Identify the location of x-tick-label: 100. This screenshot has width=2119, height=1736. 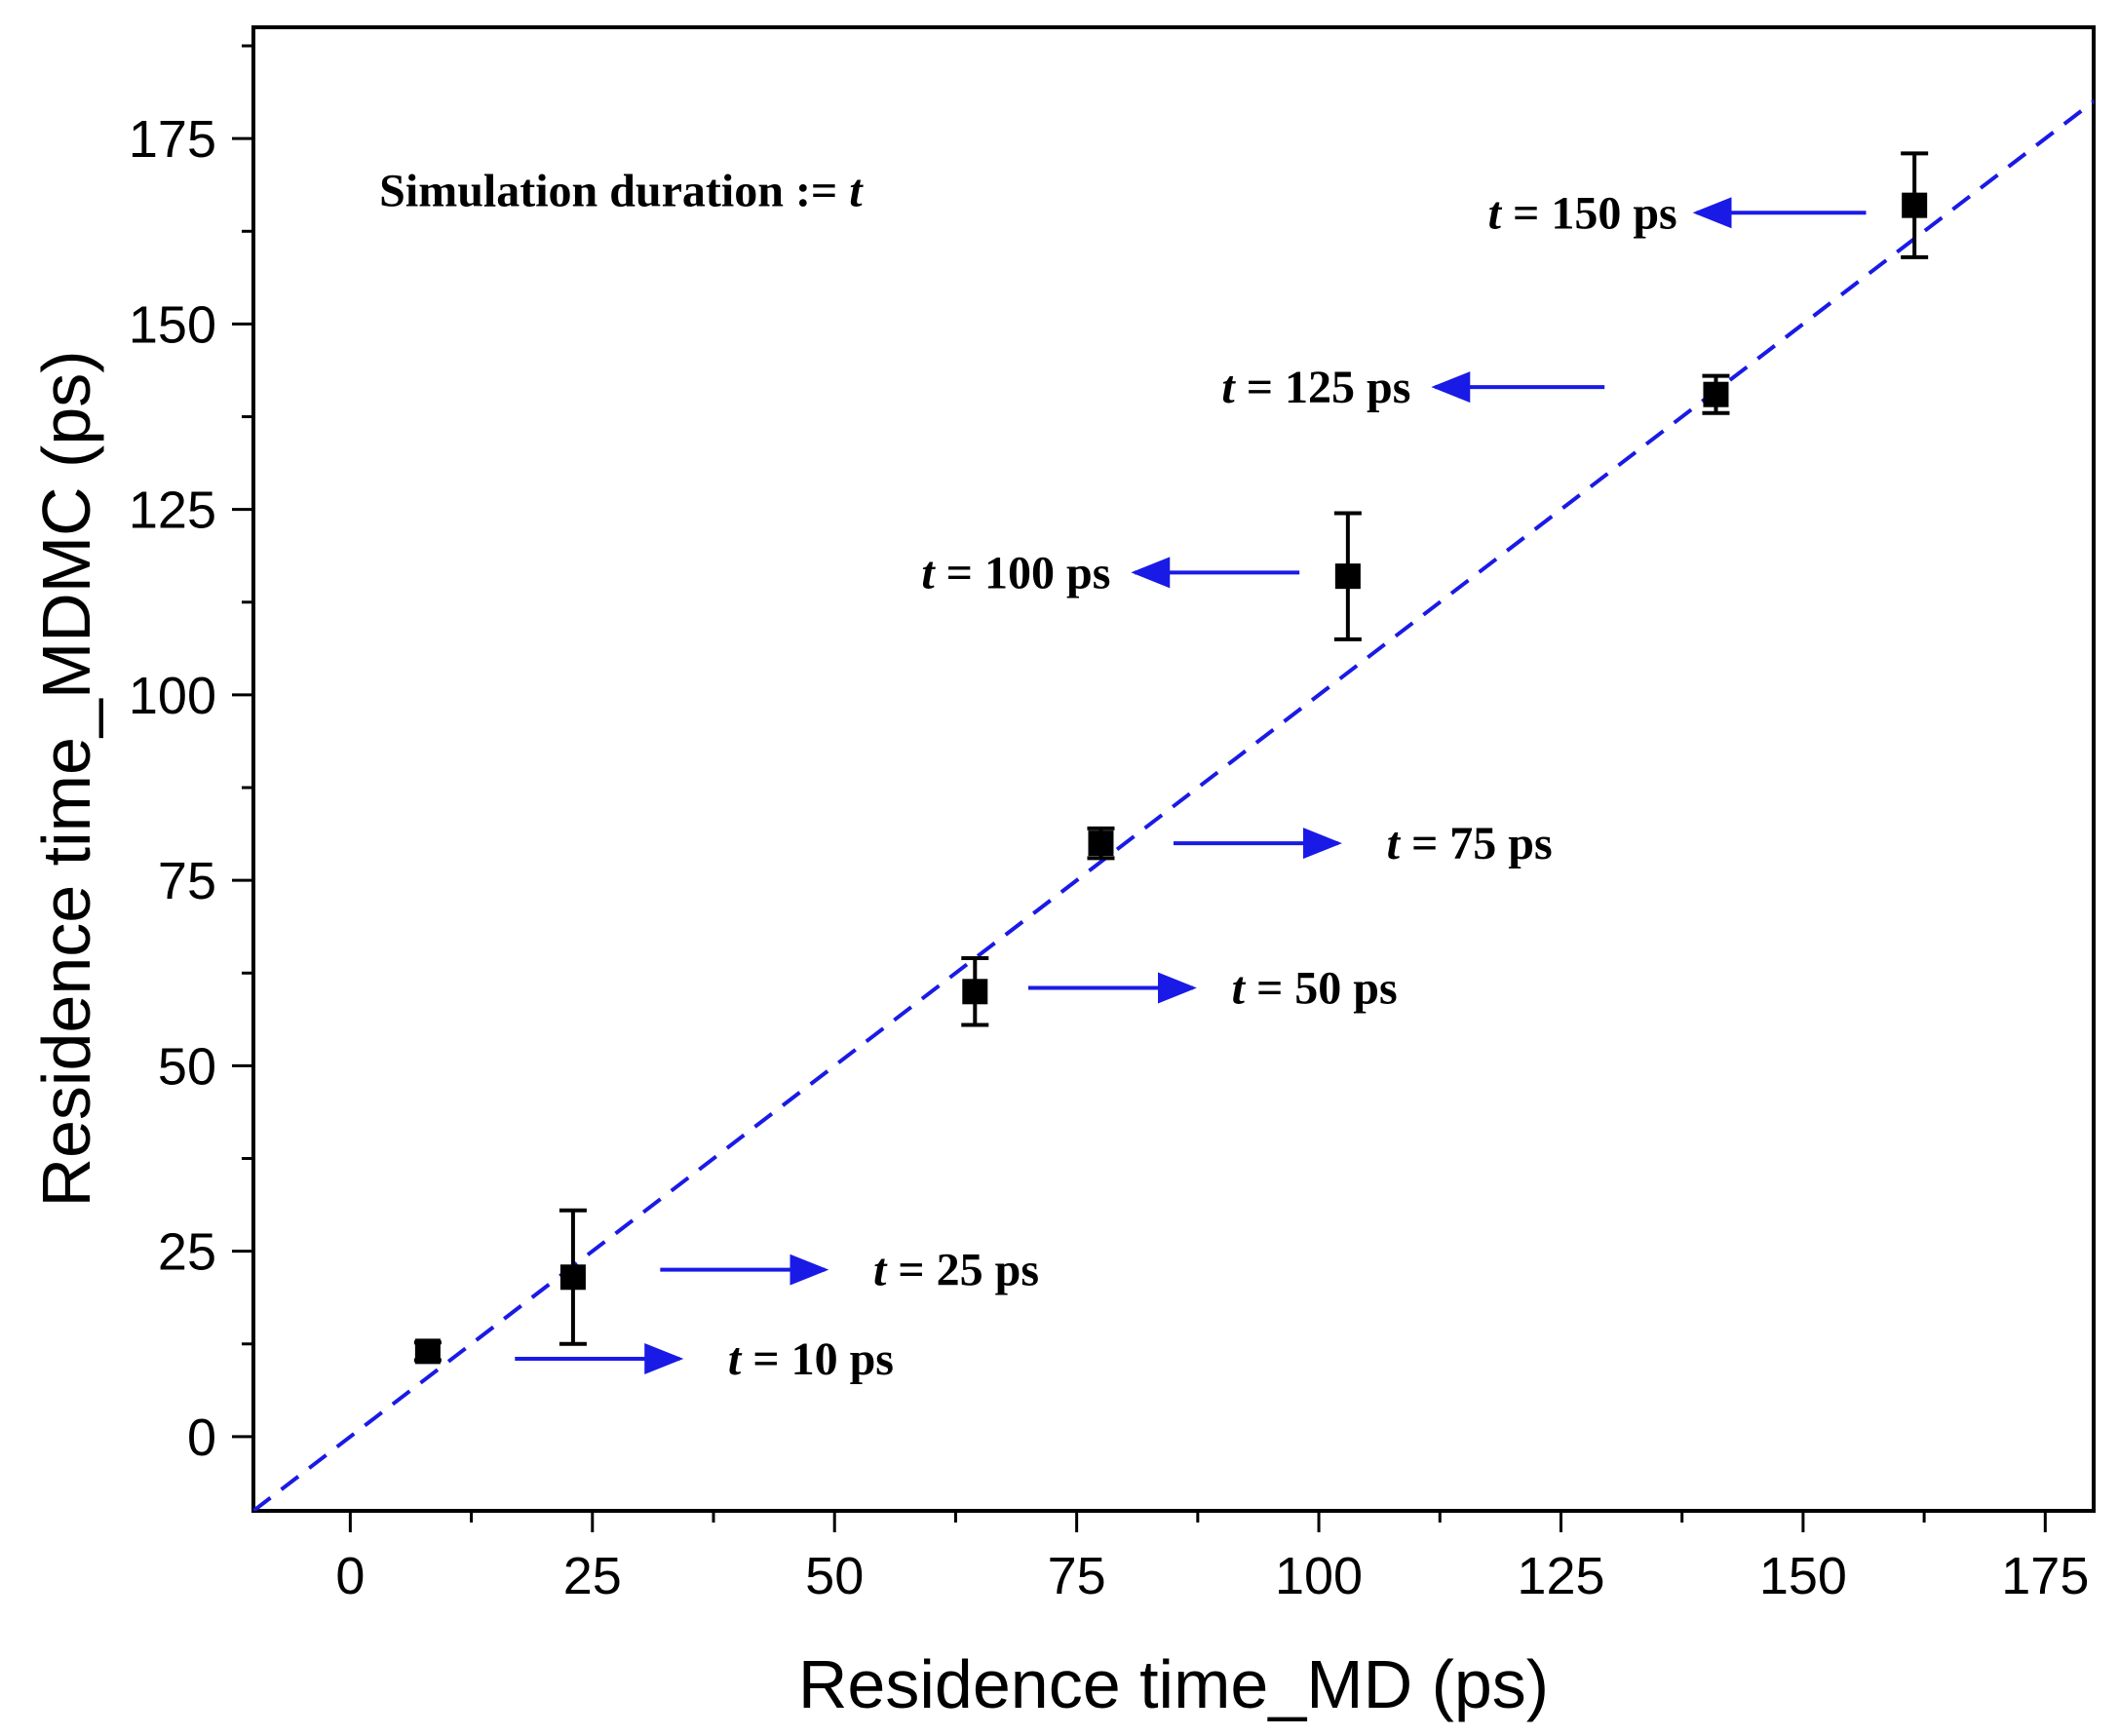
(1319, 1576).